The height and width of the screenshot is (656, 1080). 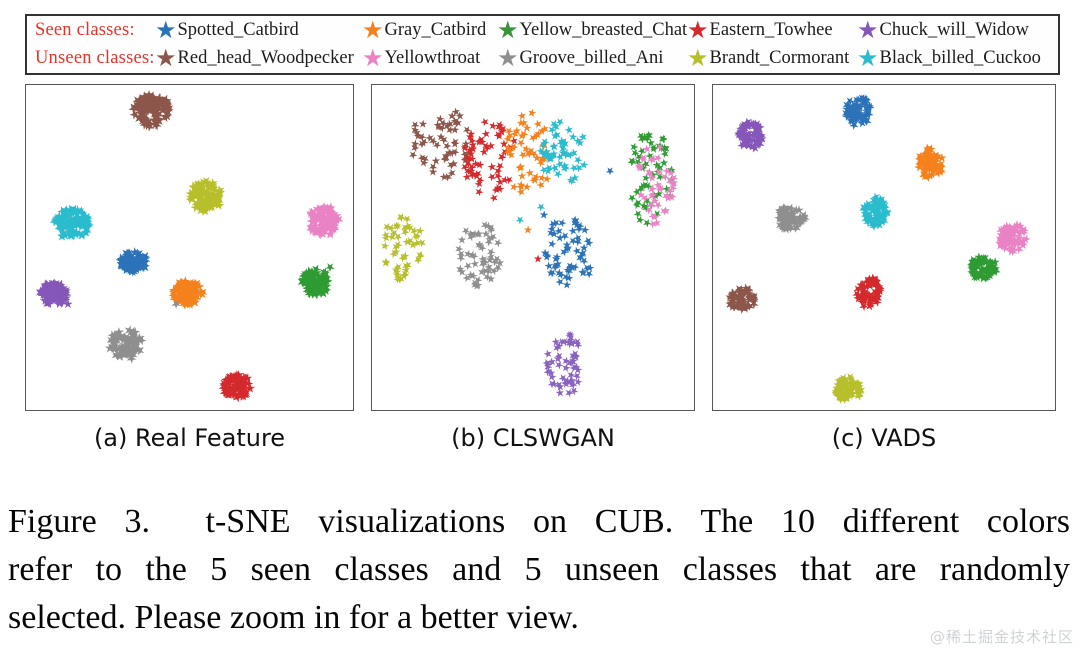 I want to click on legend-entry-red_head_woodpecker: ★ Red_head_Woodpecker, so click(x=258, y=58).